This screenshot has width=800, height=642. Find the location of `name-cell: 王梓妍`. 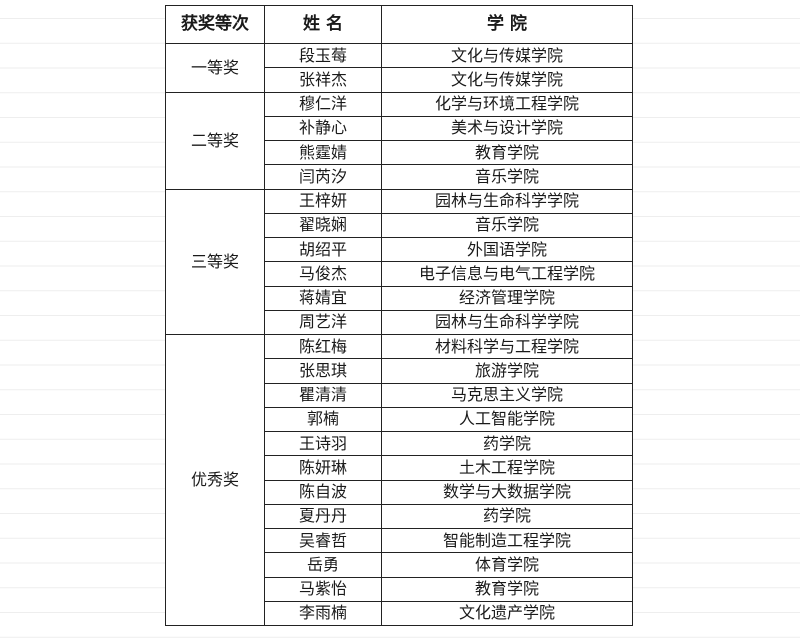

name-cell: 王梓妍 is located at coordinates (323, 201).